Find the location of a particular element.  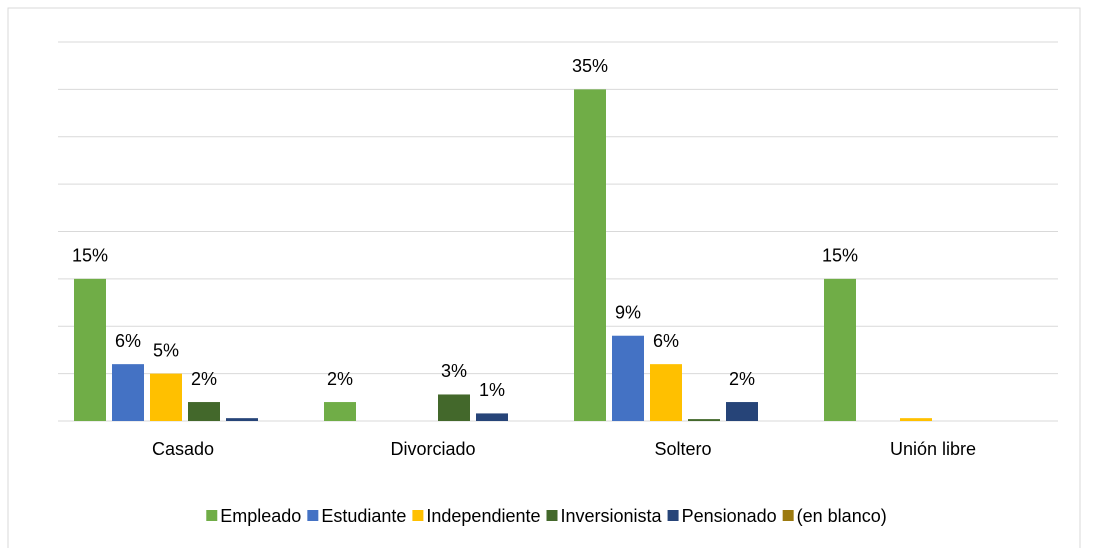

x-tick-label: Casado is located at coordinates (183, 449).